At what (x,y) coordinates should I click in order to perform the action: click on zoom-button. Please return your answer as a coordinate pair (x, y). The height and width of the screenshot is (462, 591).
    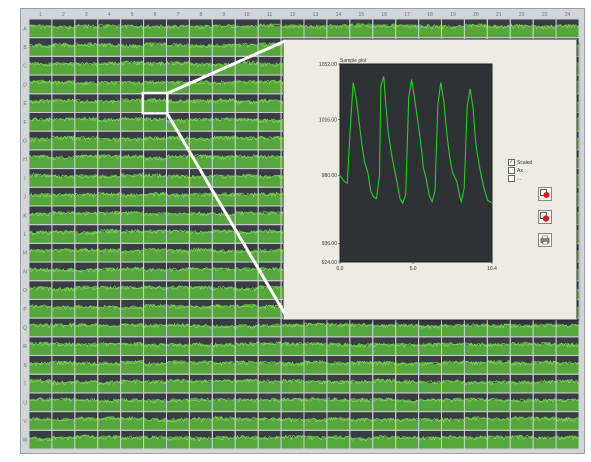
    Looking at the image, I should click on (545, 194).